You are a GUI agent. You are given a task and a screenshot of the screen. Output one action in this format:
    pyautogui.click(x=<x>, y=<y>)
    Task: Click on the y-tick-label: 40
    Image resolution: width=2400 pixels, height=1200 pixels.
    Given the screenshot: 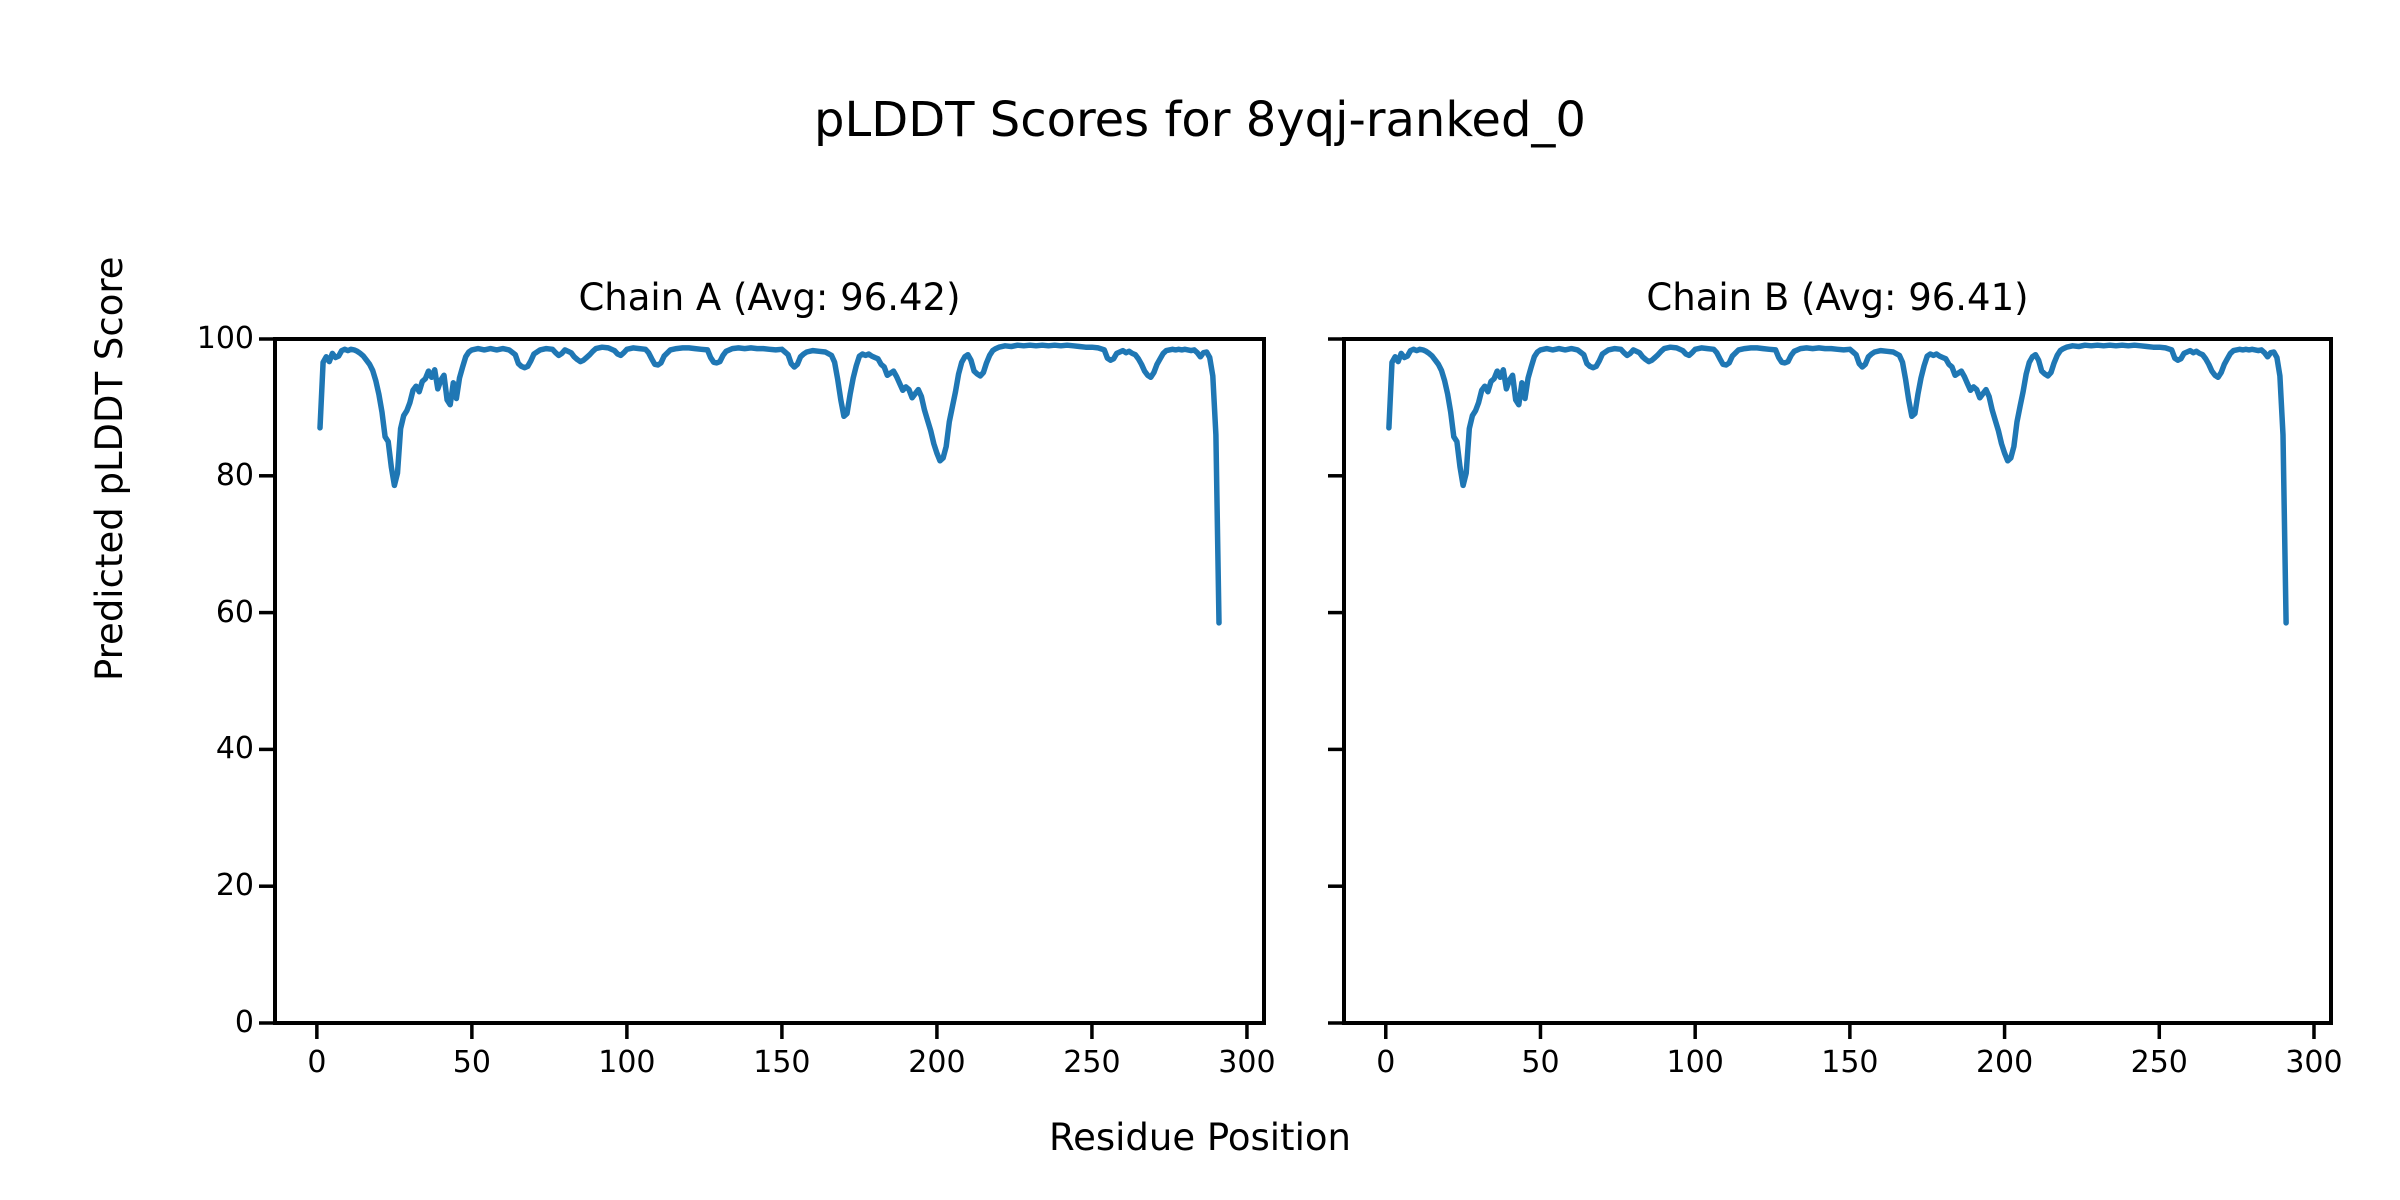 What is the action you would take?
    pyautogui.click(x=234, y=749)
    